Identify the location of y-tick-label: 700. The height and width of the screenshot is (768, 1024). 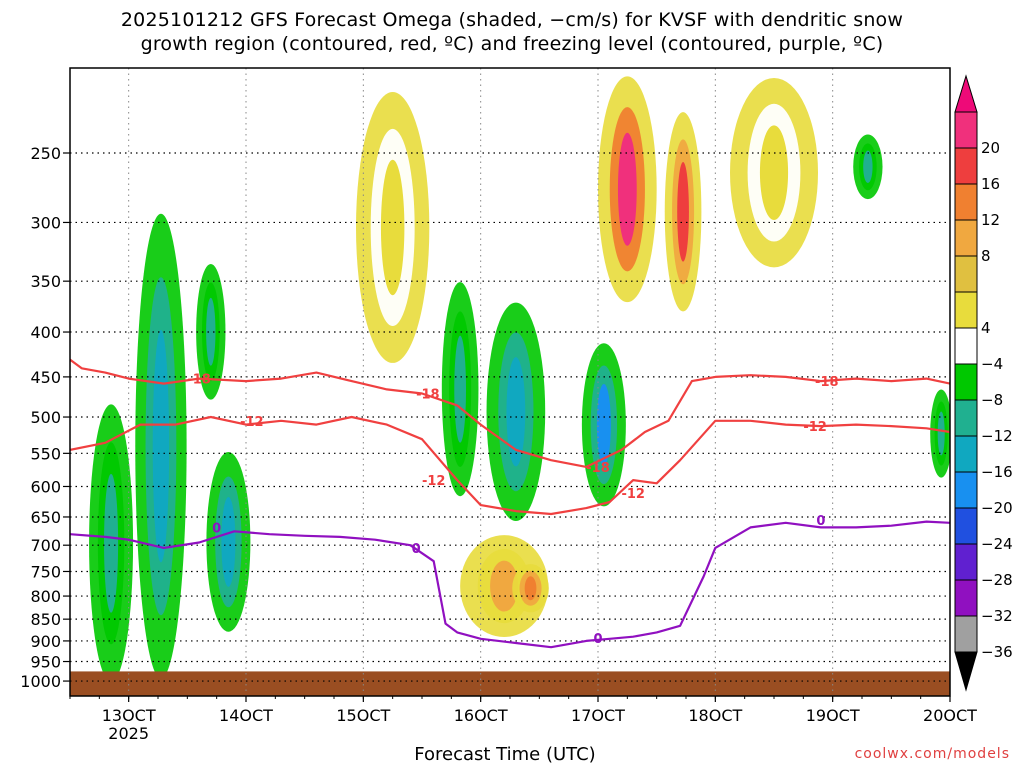
(45, 545).